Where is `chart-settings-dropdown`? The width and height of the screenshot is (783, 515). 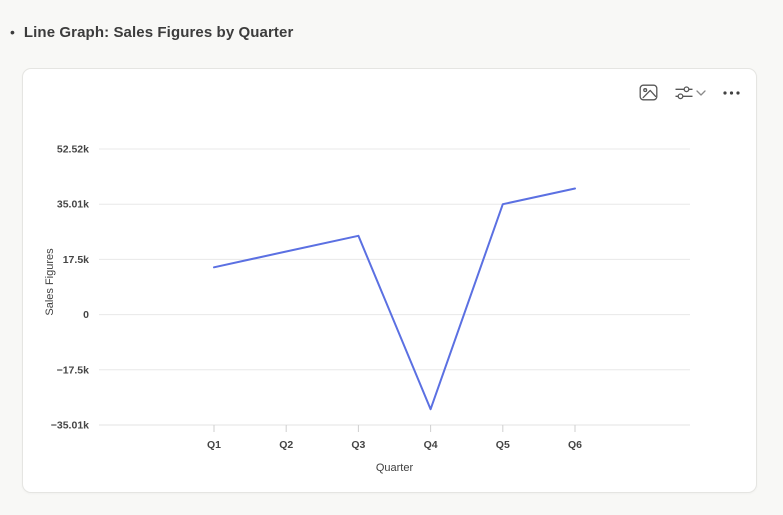 chart-settings-dropdown is located at coordinates (690, 93).